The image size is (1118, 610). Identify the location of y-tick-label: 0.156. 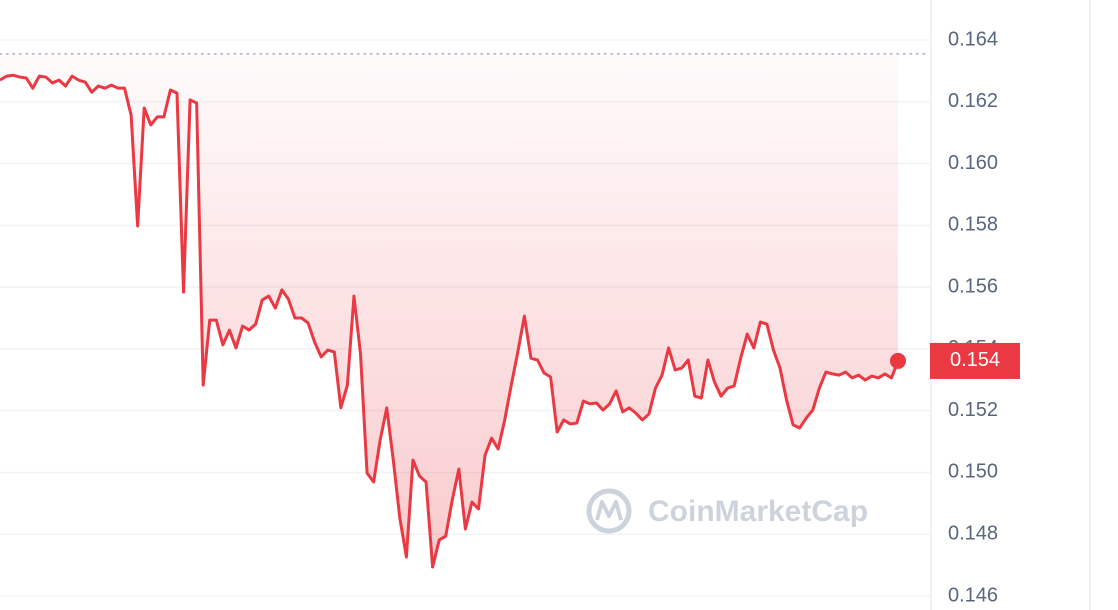
(973, 286).